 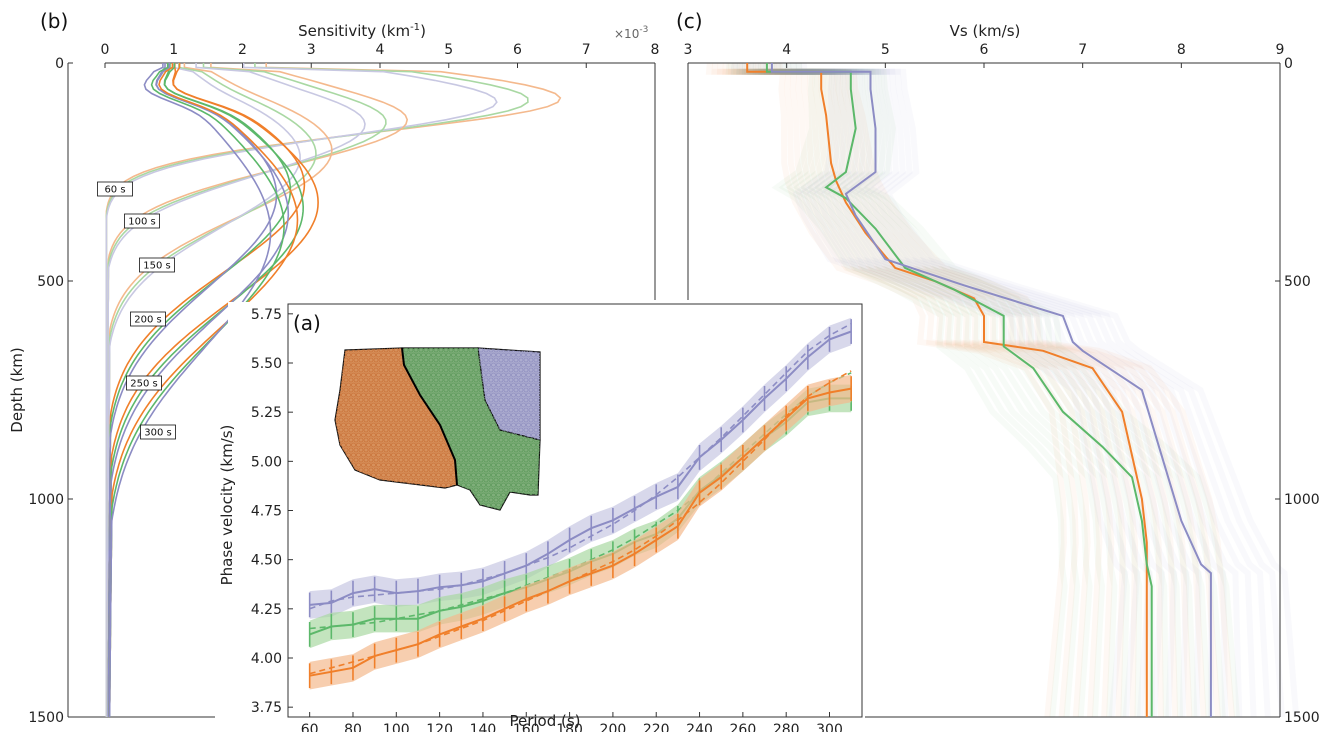 What do you see at coordinates (1302, 718) in the screenshot?
I see `panel-c-y-tick-label: 1500` at bounding box center [1302, 718].